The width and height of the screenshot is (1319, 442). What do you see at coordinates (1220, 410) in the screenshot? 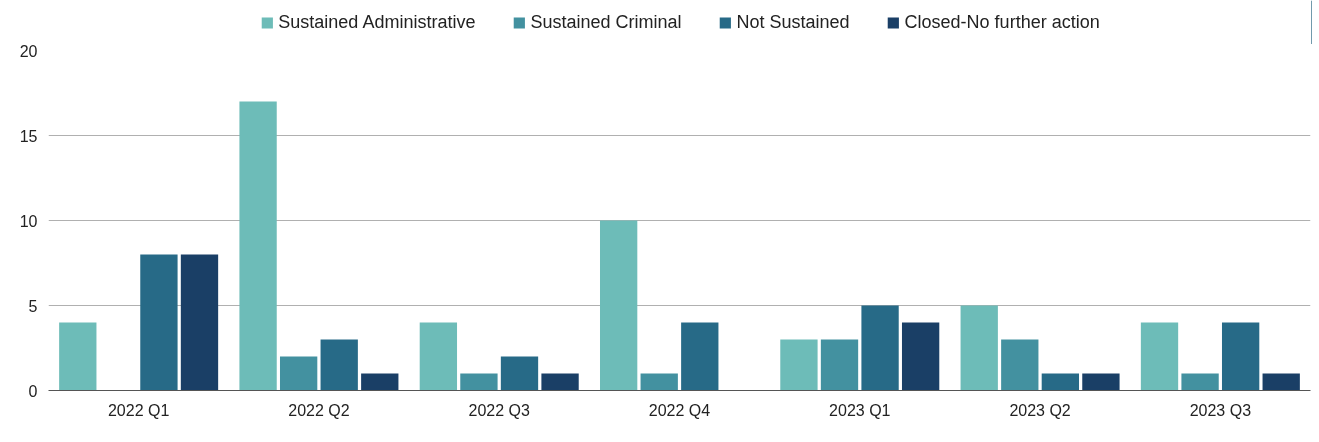
I see `x-tick-label: 2023 Q3` at bounding box center [1220, 410].